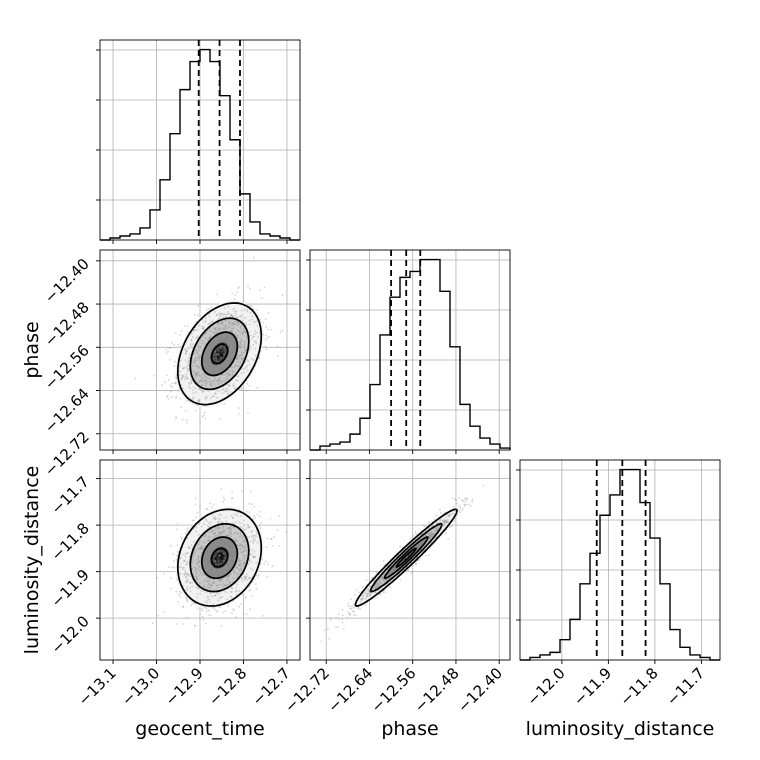 The image size is (760, 760). I want to click on x-tick-label-luminosity_distance-2: −11.8, so click(638, 686).